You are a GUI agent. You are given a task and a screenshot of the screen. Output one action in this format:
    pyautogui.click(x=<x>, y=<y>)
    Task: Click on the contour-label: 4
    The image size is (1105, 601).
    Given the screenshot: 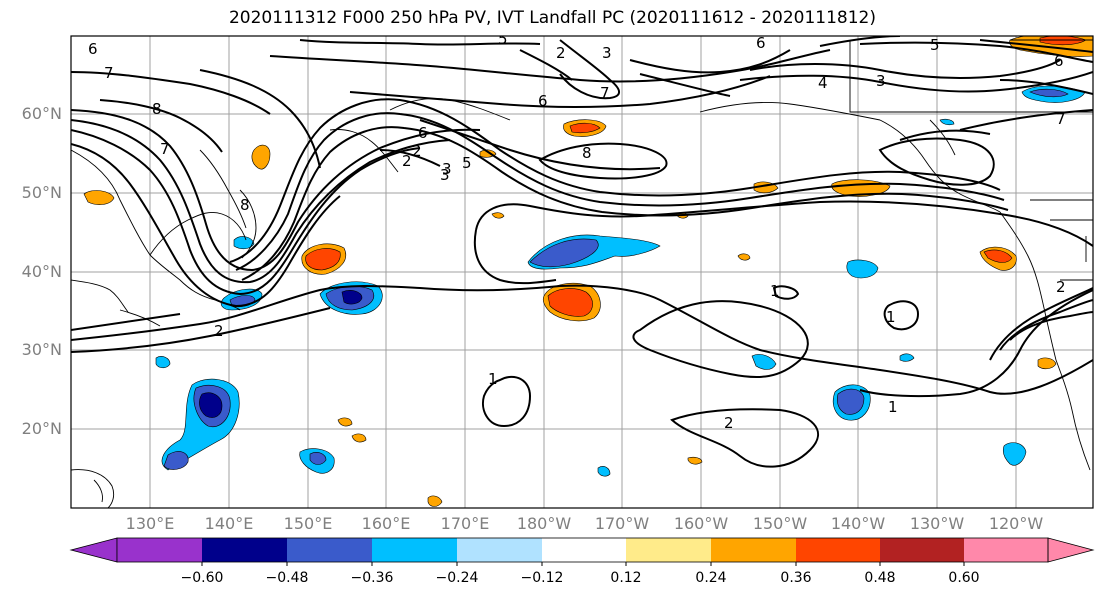 What is the action you would take?
    pyautogui.click(x=823, y=83)
    